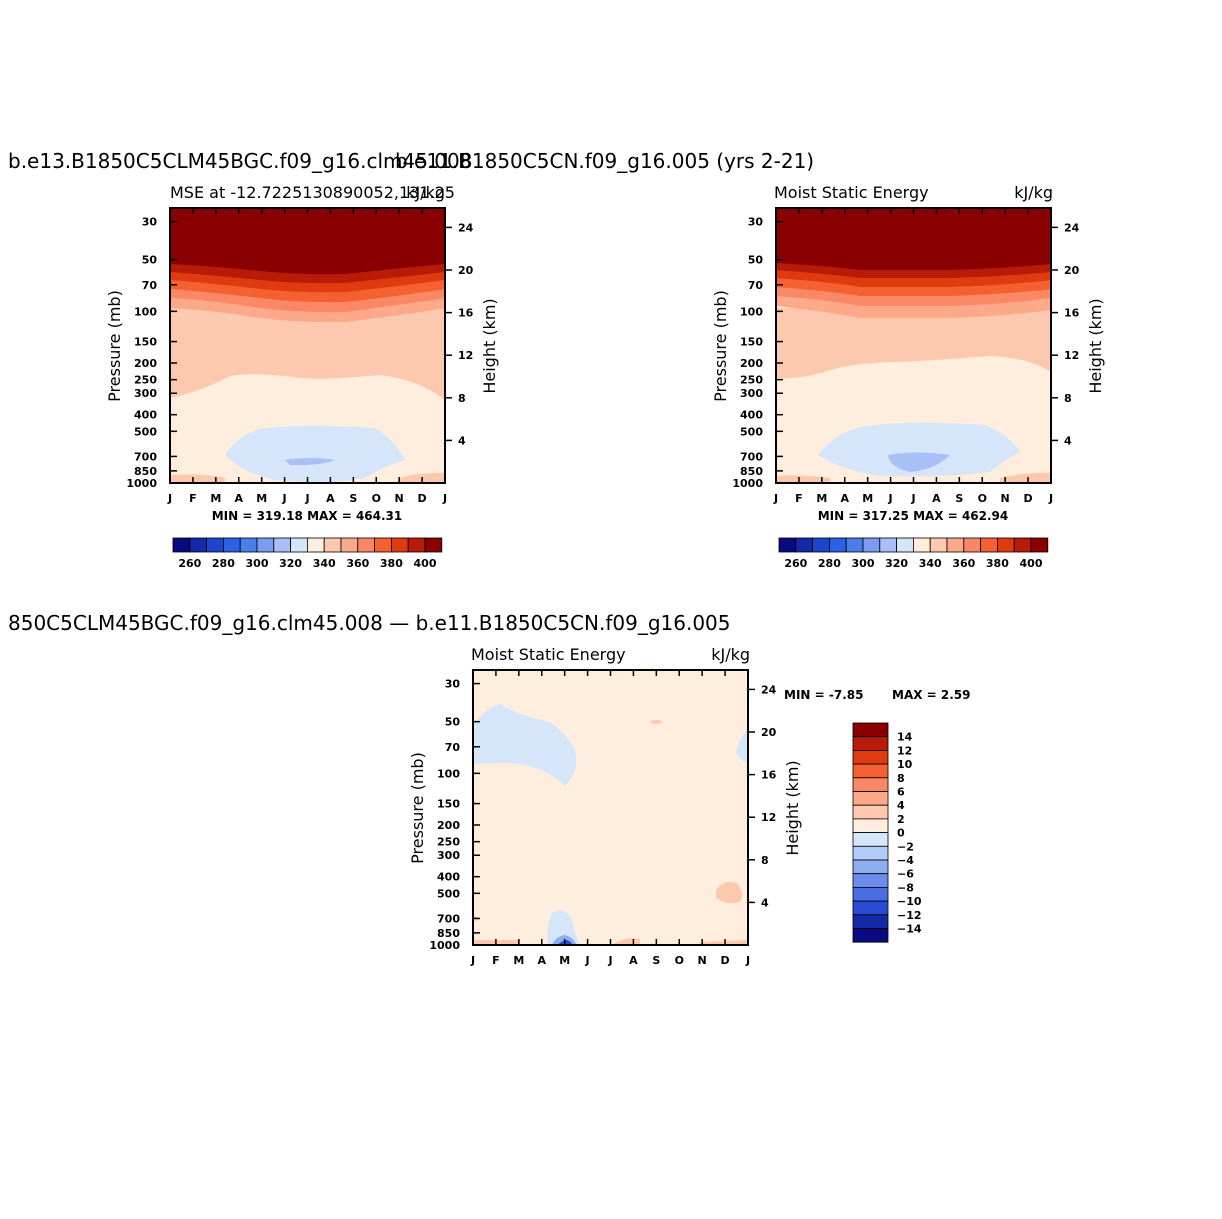  What do you see at coordinates (1072, 270) in the screenshot?
I see `y2-tick-label: 20` at bounding box center [1072, 270].